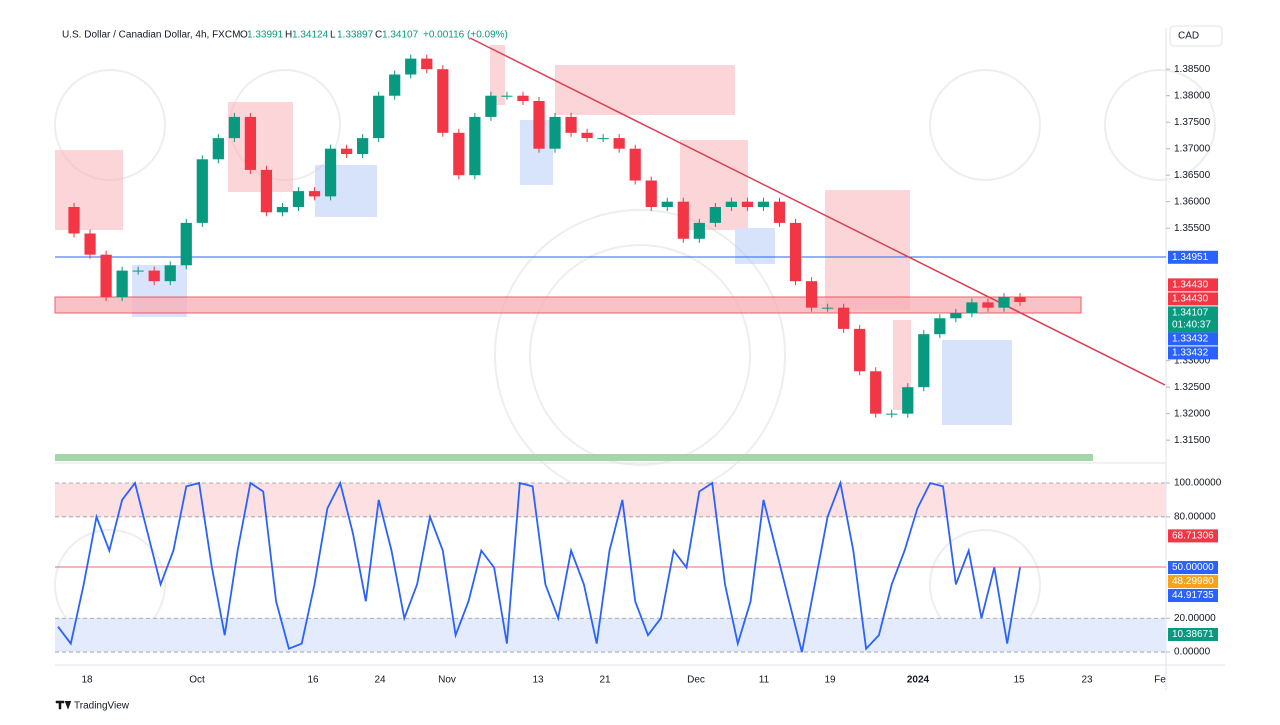  I want to click on overbought-band, so click(610, 500).